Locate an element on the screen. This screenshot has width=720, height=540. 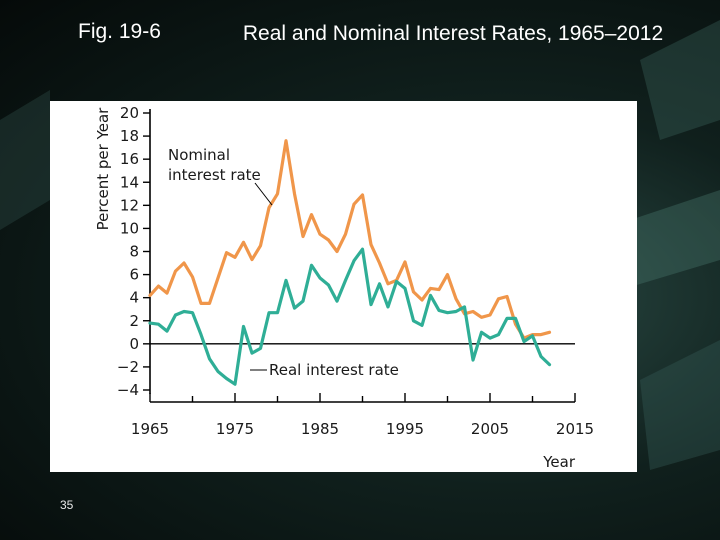
real-annotation-label: Real interest rate is located at coordinates (334, 370).